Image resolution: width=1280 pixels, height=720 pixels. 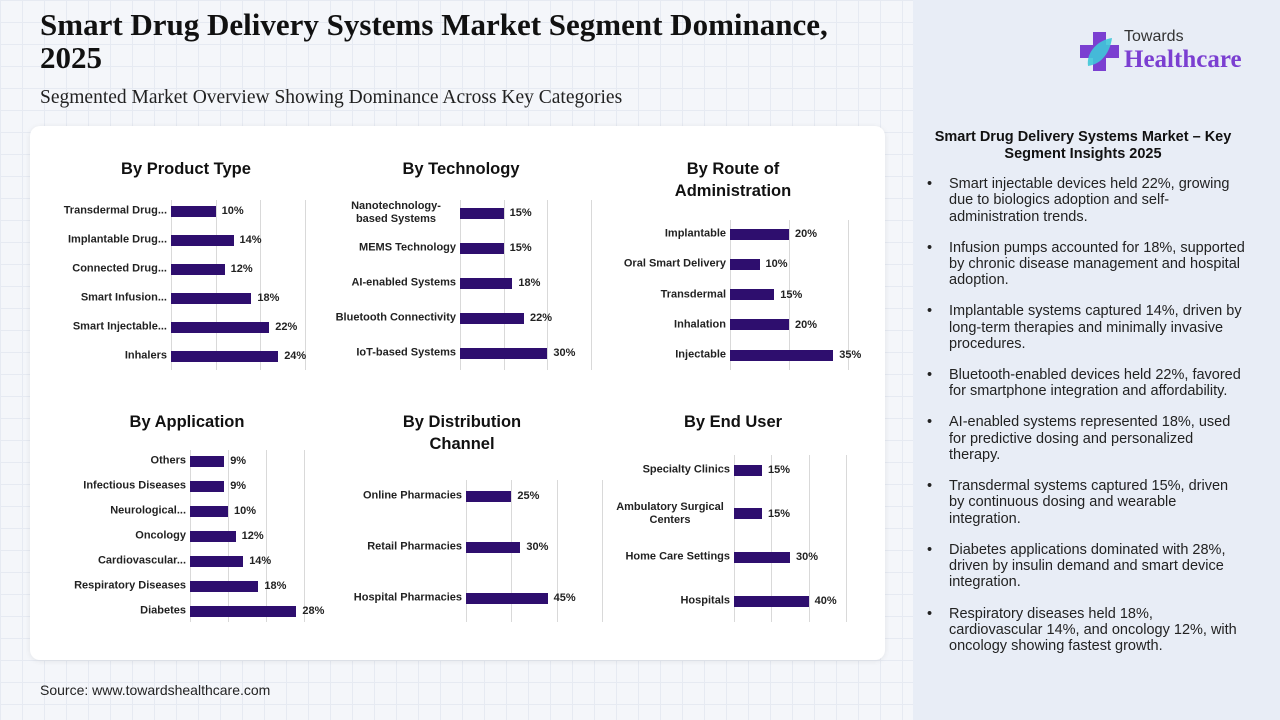 I want to click on chart-title: By Route of Administration, so click(x=733, y=180).